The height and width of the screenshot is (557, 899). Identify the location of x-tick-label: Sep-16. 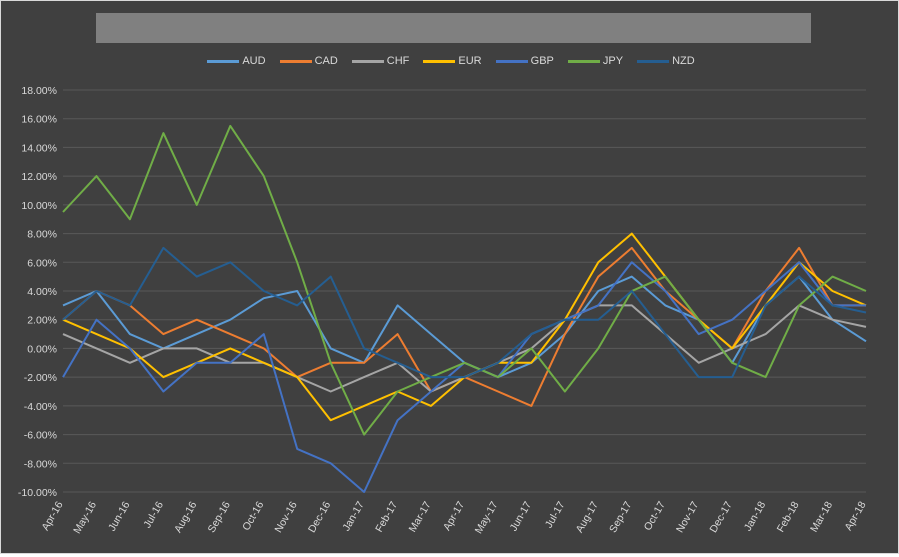
(219, 516).